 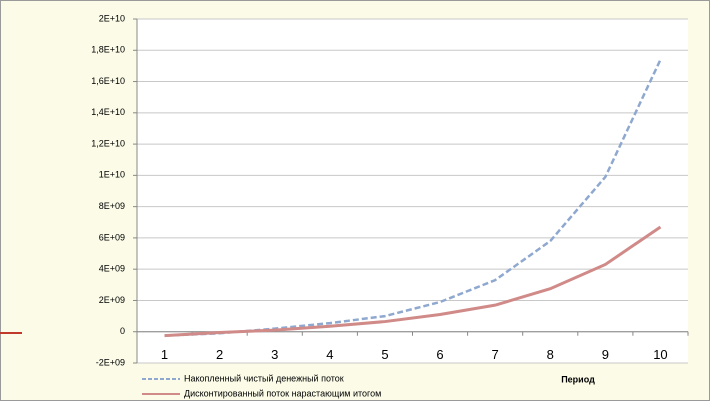 I want to click on y-tick-label: 1,2E+10, so click(x=108, y=143).